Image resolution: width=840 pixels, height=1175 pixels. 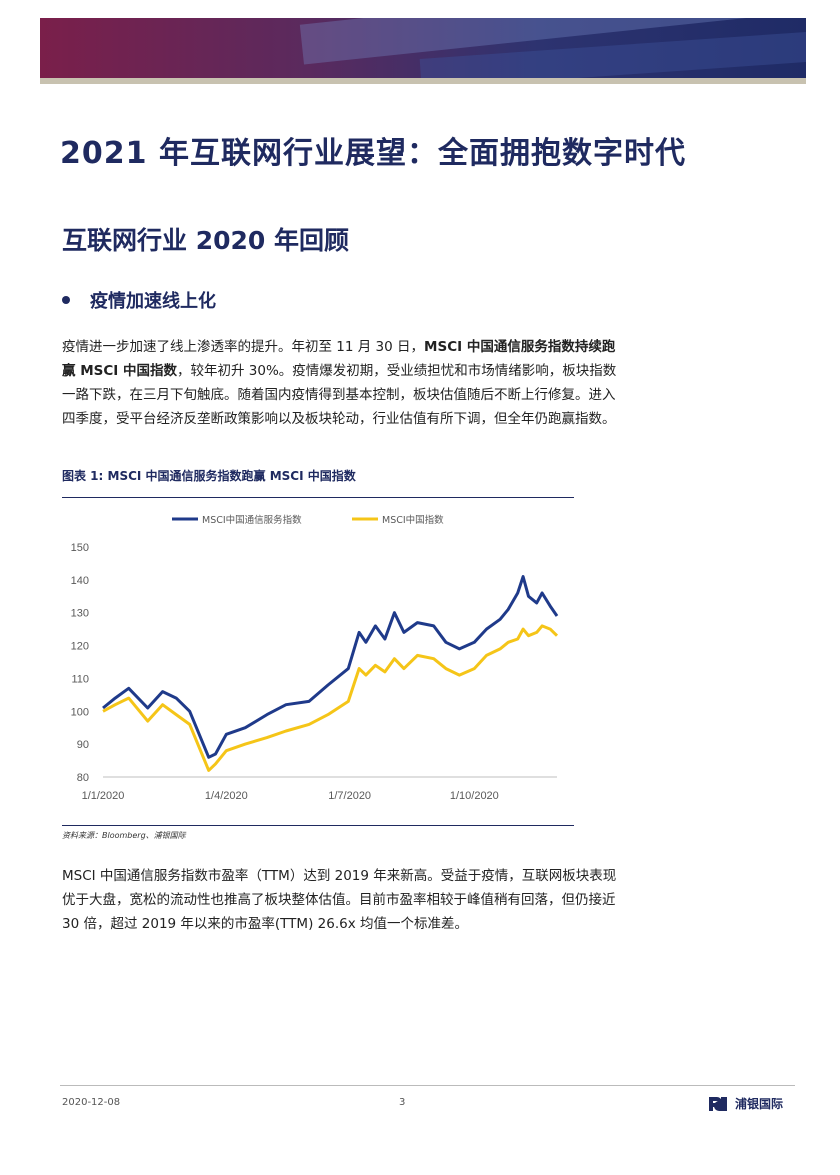 I want to click on figure-rule-bottom, so click(x=318, y=825).